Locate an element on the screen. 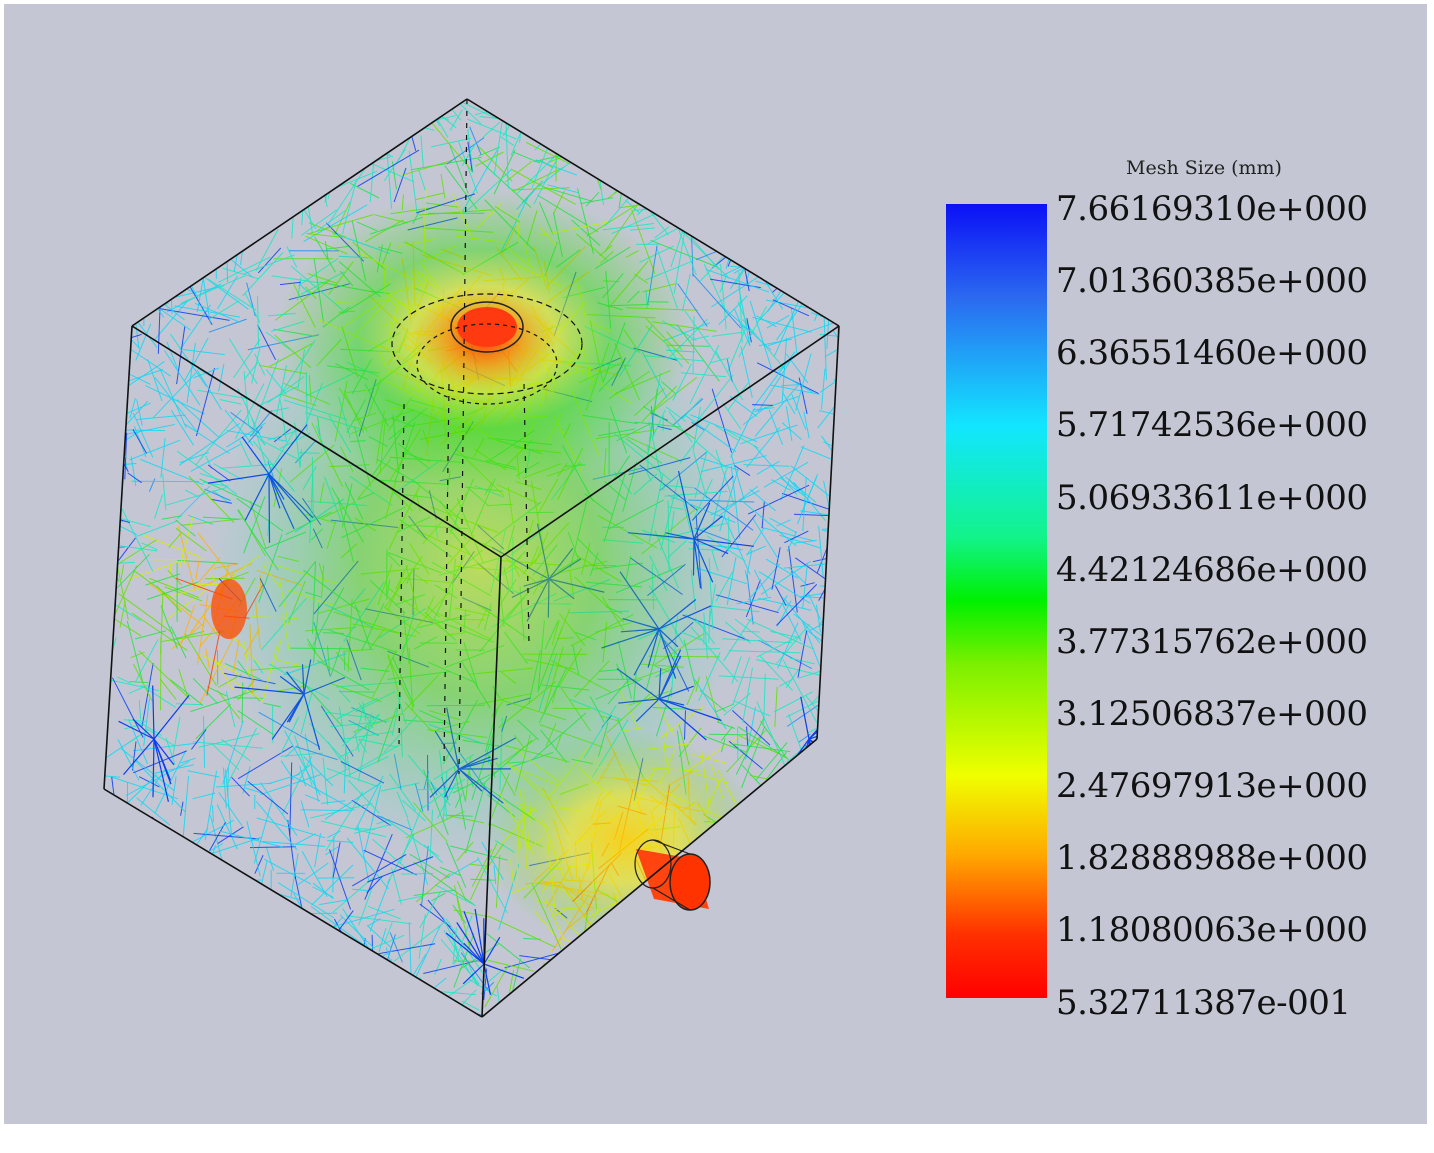 The height and width of the screenshot is (1153, 1434). color-scale-bar is located at coordinates (996, 601).